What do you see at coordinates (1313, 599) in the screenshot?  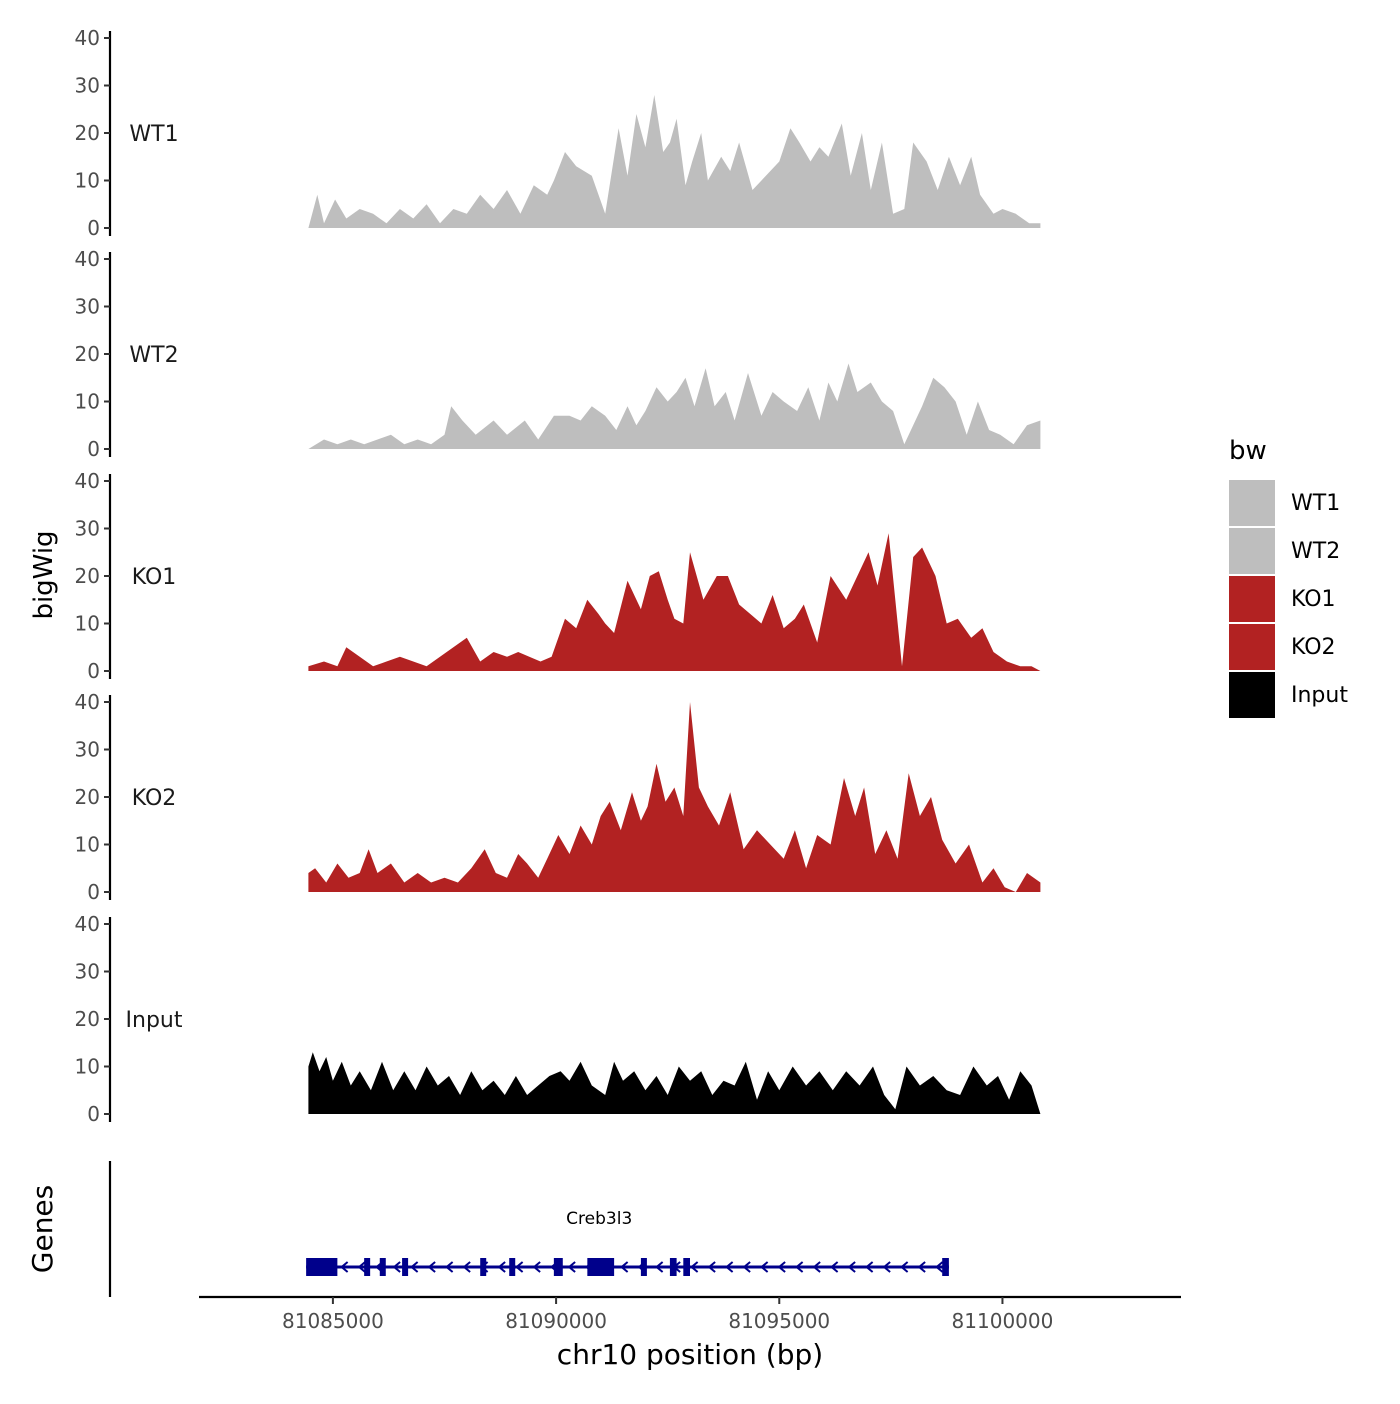 I see `legend-label-ko1: KO1` at bounding box center [1313, 599].